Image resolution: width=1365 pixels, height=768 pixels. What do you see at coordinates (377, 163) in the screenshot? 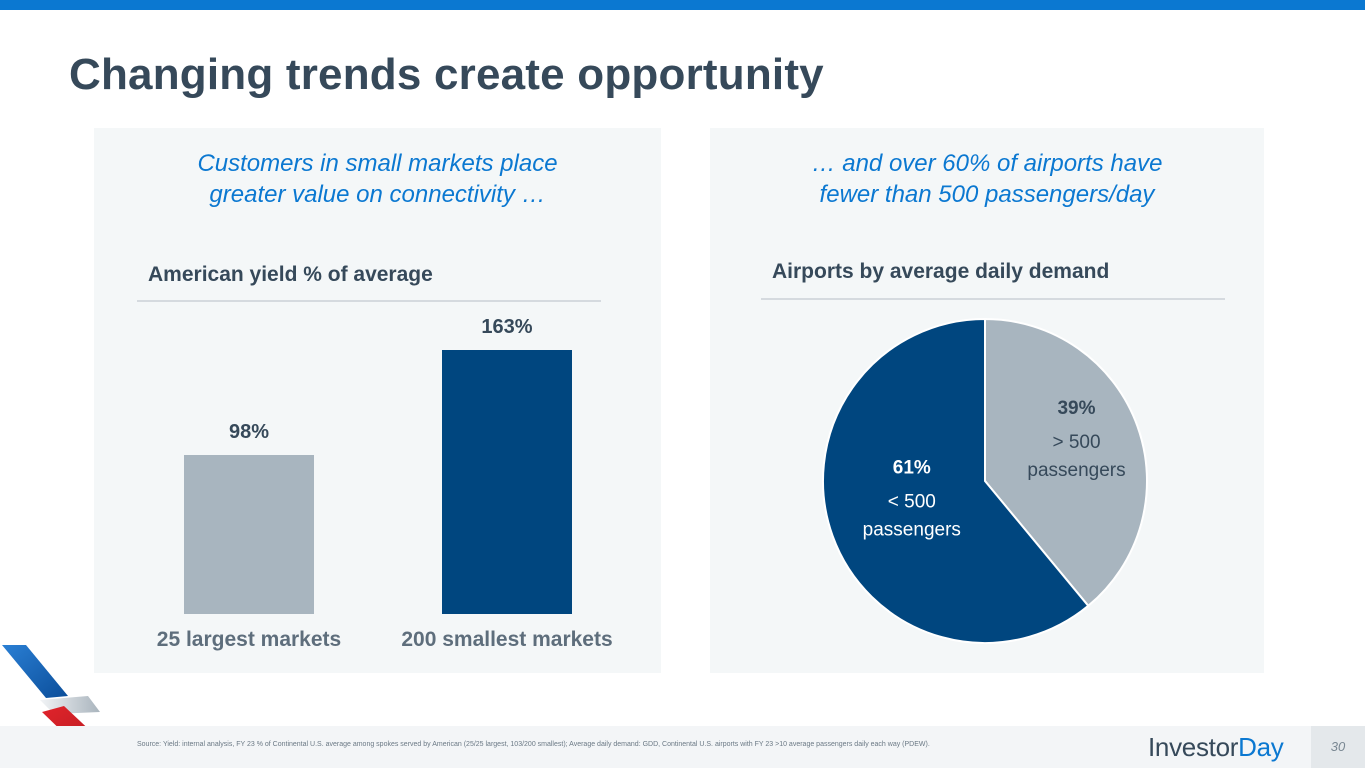
I see `left-subtitle-line1: Customers in small markets place` at bounding box center [377, 163].